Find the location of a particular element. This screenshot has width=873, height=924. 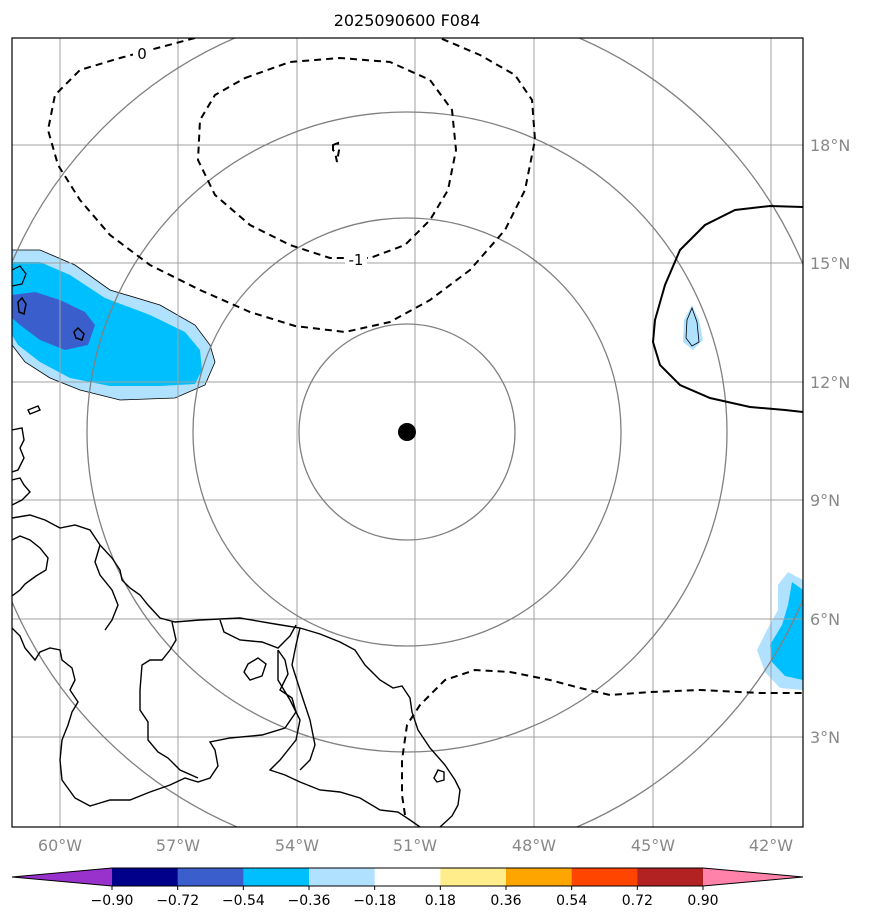

latitude-labels: 18°N 15°N 12°N 9°N 6°N 3°N is located at coordinates (830, 441).